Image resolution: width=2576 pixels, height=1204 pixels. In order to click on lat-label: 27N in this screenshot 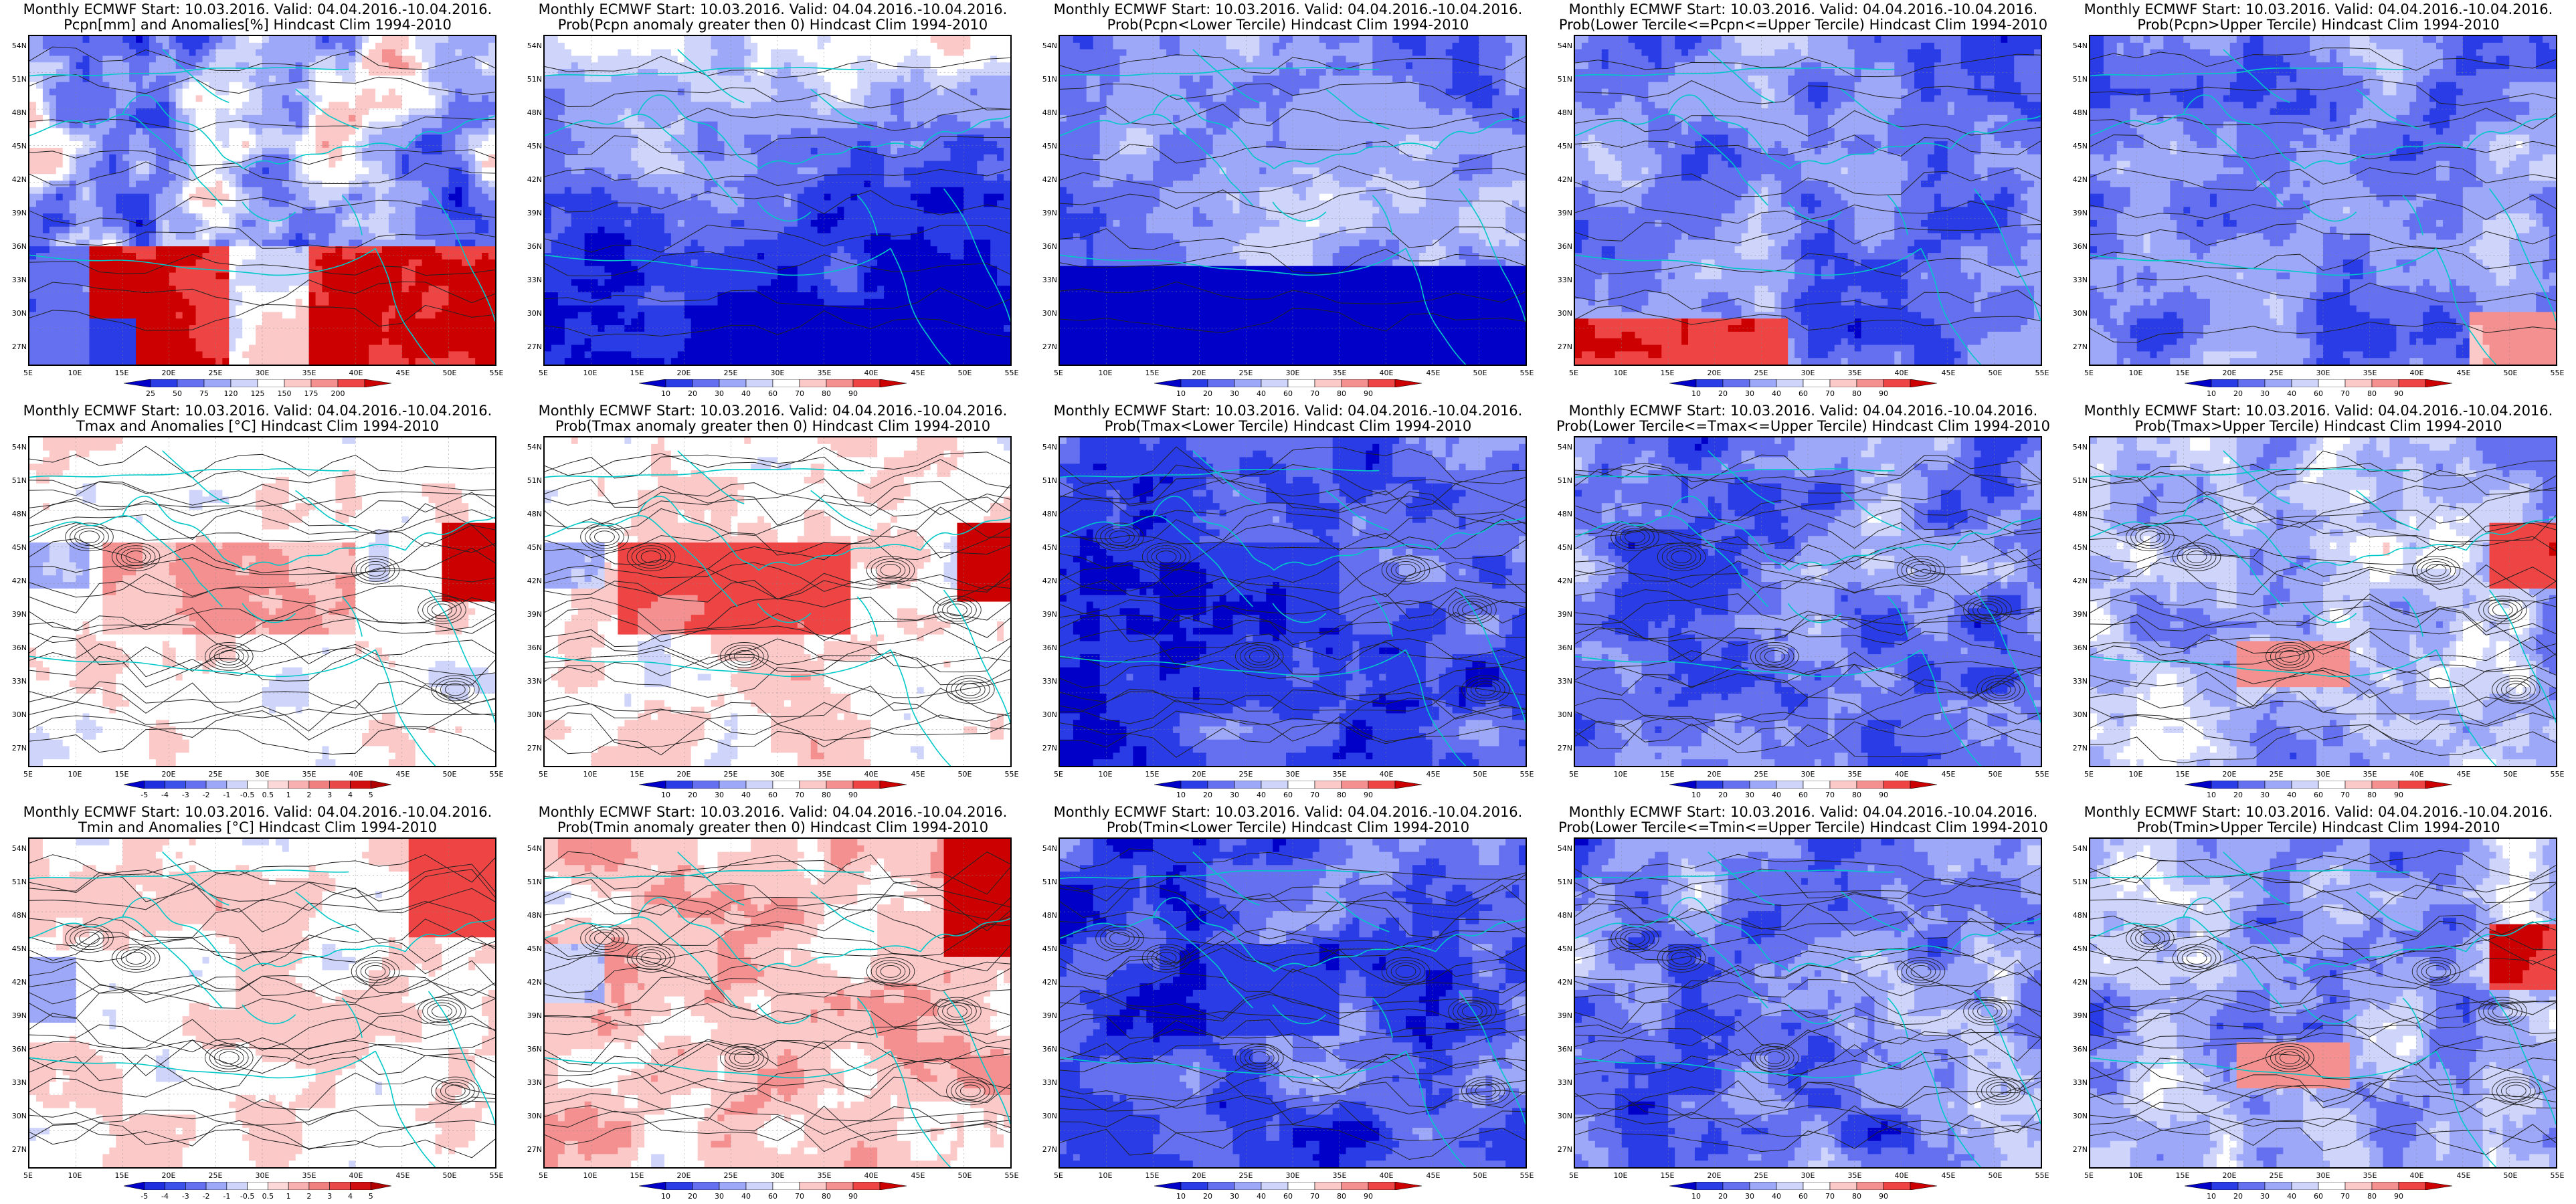, I will do `click(1043, 1149)`.